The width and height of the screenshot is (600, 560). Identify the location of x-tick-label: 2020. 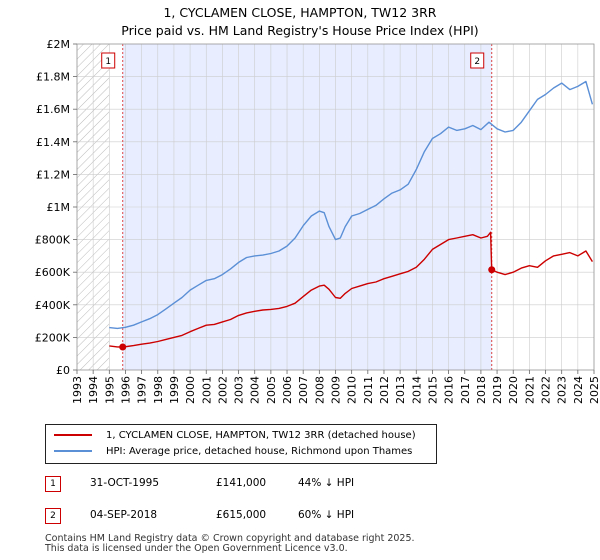
(513, 390).